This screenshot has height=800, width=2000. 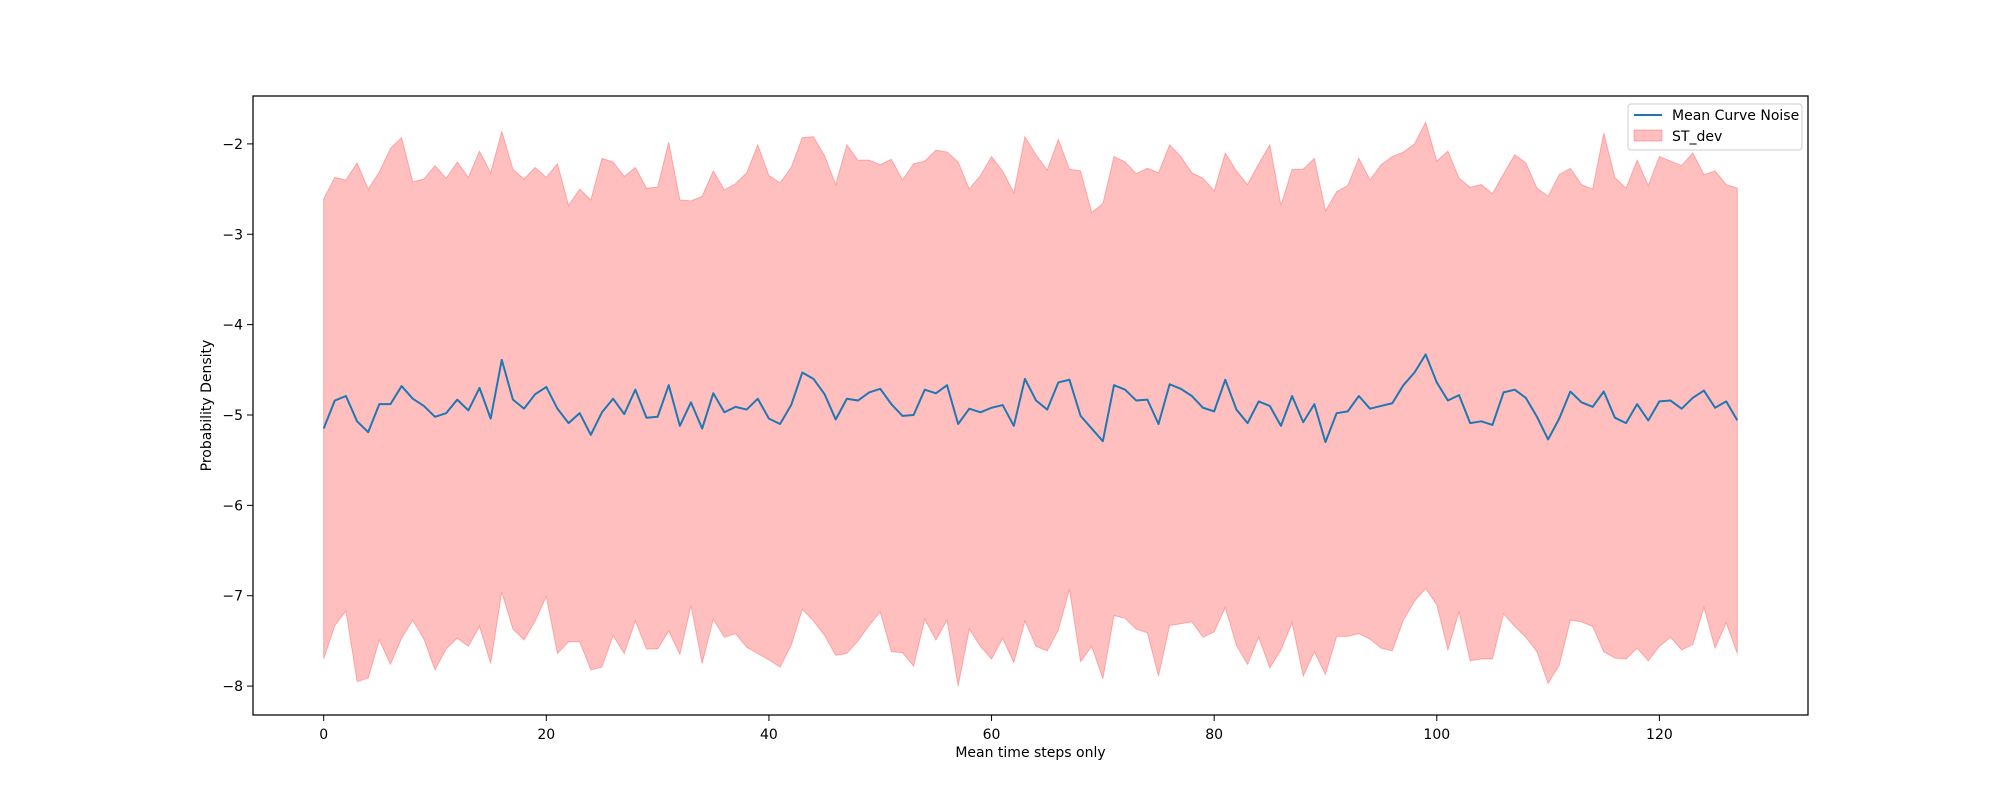 I want to click on legend-band-swatch, so click(x=1648, y=135).